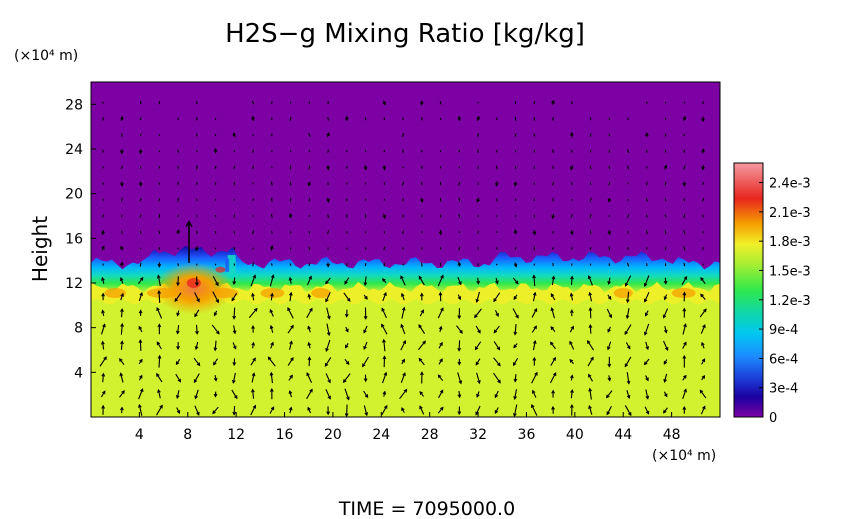  Describe the element at coordinates (220, 269) in the screenshot. I see `hotspot-core` at that location.